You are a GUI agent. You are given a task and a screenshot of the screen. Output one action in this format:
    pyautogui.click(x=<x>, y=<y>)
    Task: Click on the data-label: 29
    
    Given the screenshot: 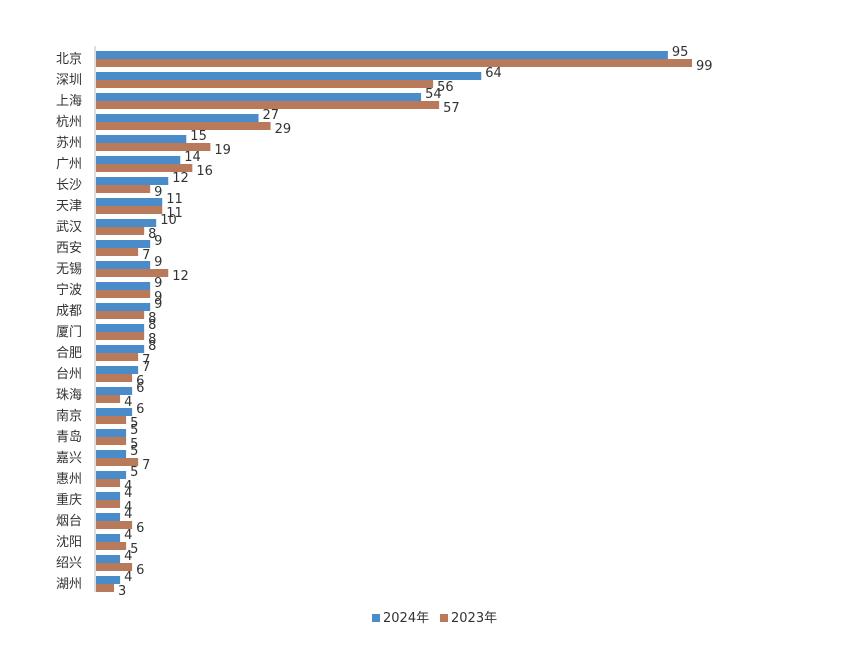 What is the action you would take?
    pyautogui.click(x=283, y=129)
    